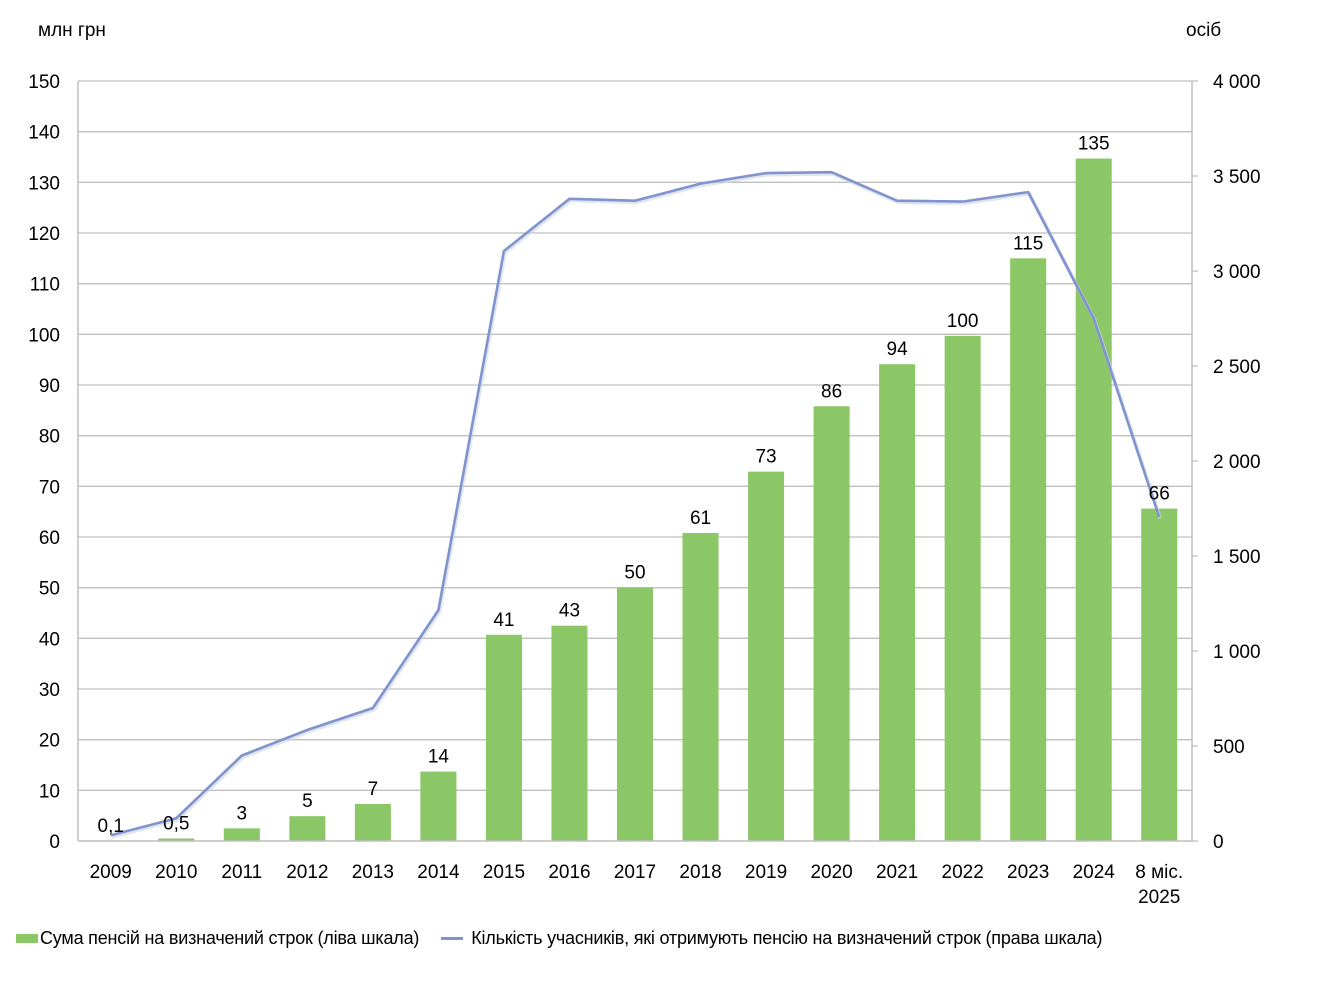 This screenshot has width=1326, height=983. I want to click on x-tick-label: 2023, so click(1028, 872).